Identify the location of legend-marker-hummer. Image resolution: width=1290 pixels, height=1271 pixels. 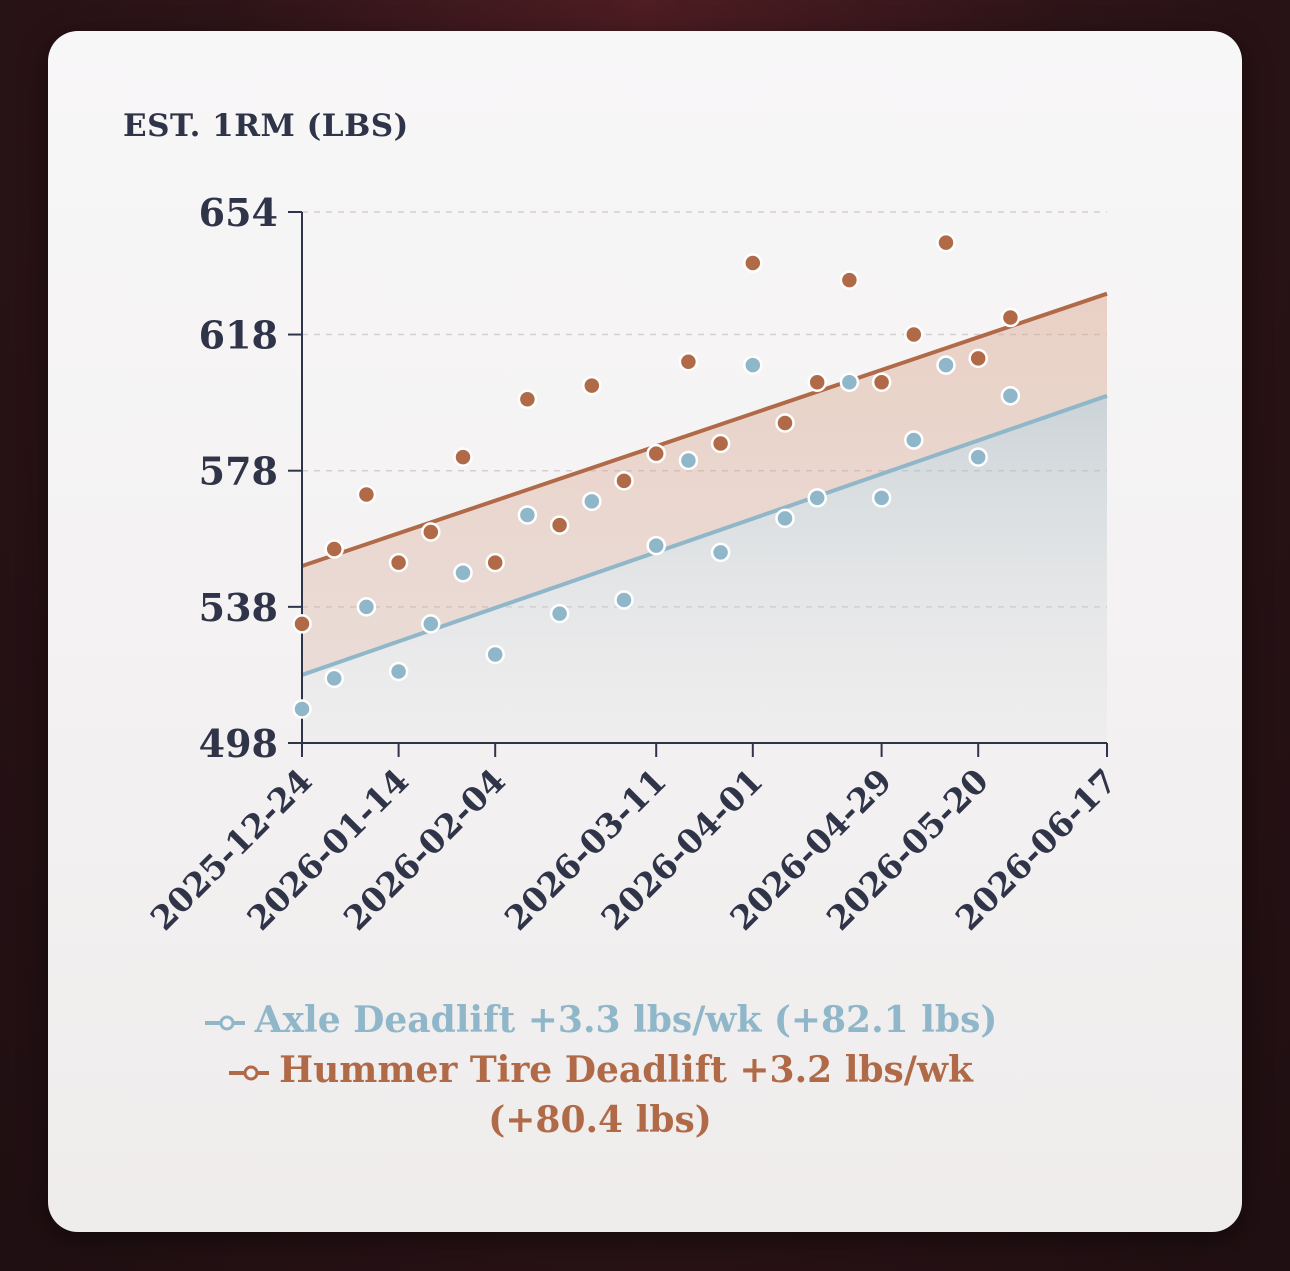
(249, 1073).